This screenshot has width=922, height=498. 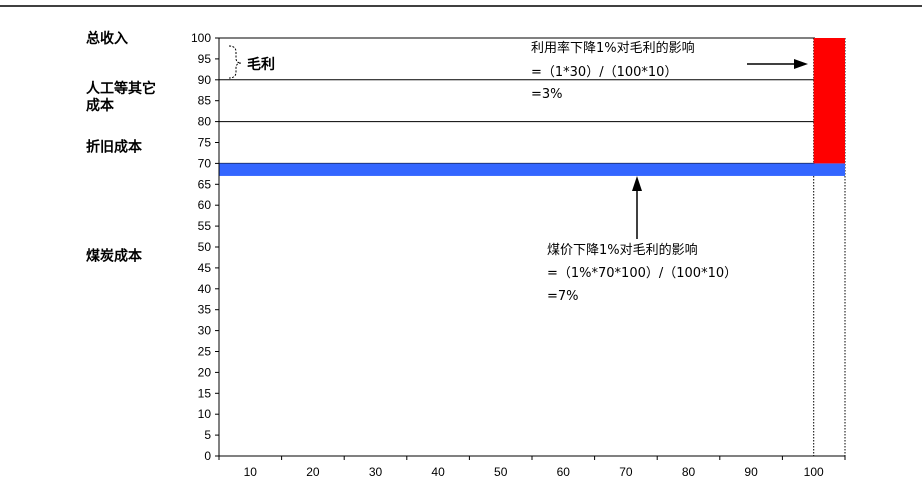 I want to click on x-tick-label-60: 60, so click(x=564, y=472).